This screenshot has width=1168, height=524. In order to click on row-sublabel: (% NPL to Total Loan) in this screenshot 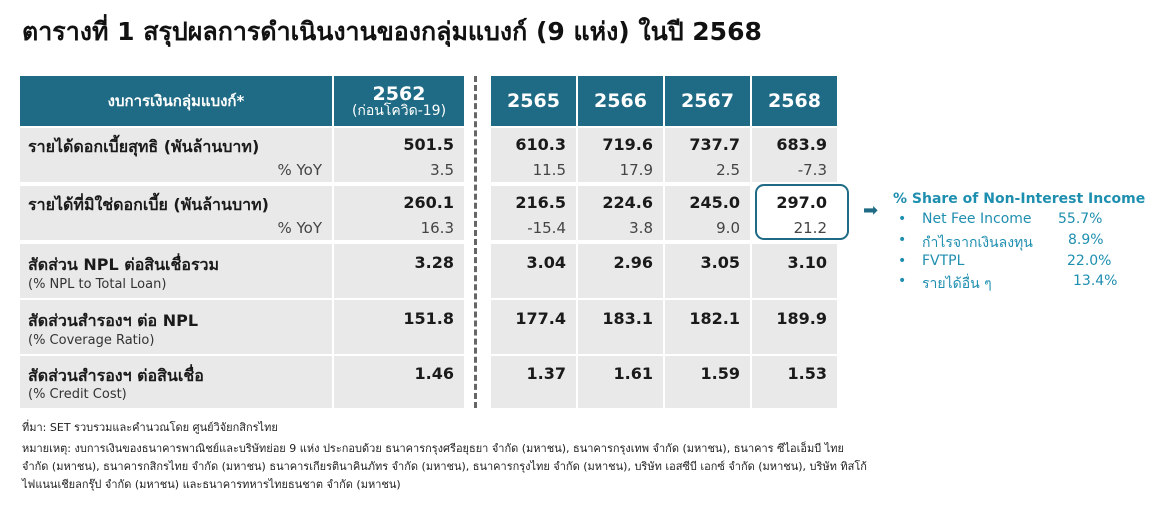, I will do `click(97, 284)`.